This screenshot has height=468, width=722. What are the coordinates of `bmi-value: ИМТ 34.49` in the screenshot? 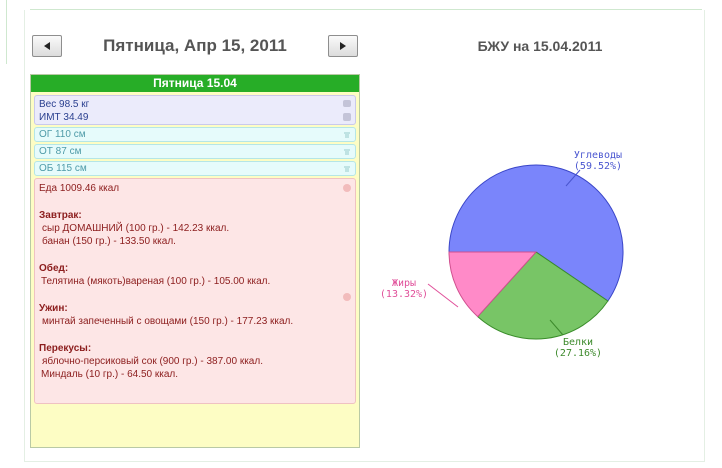 It's located at (64, 117).